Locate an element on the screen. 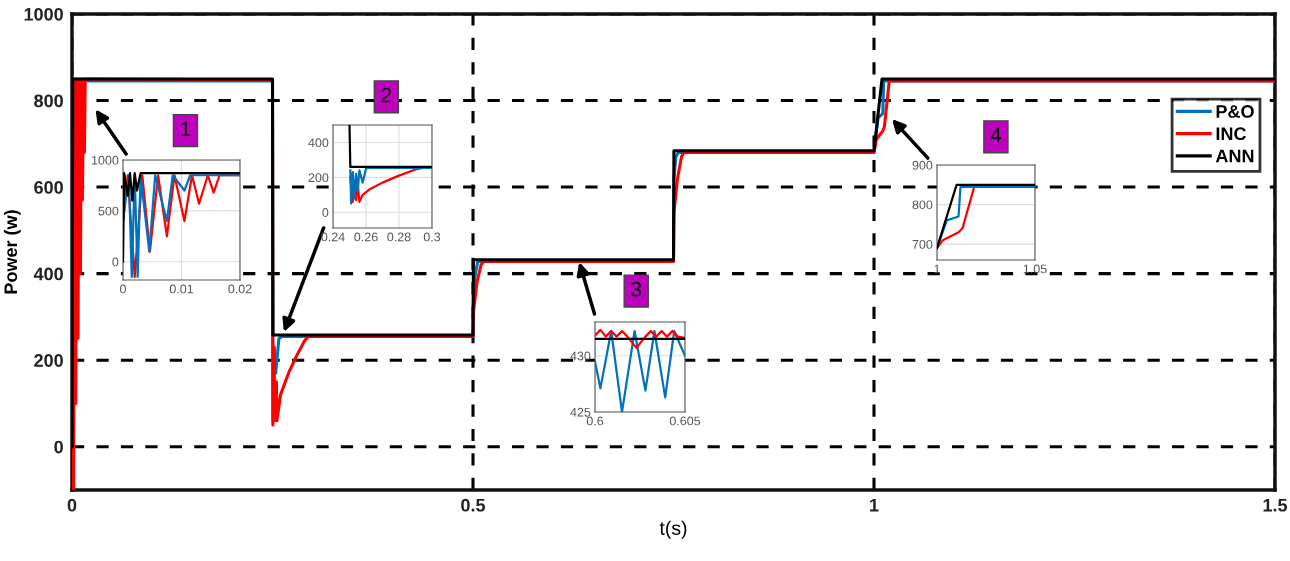 The width and height of the screenshot is (1290, 561). x-tick-label: 0.24 is located at coordinates (333, 237).